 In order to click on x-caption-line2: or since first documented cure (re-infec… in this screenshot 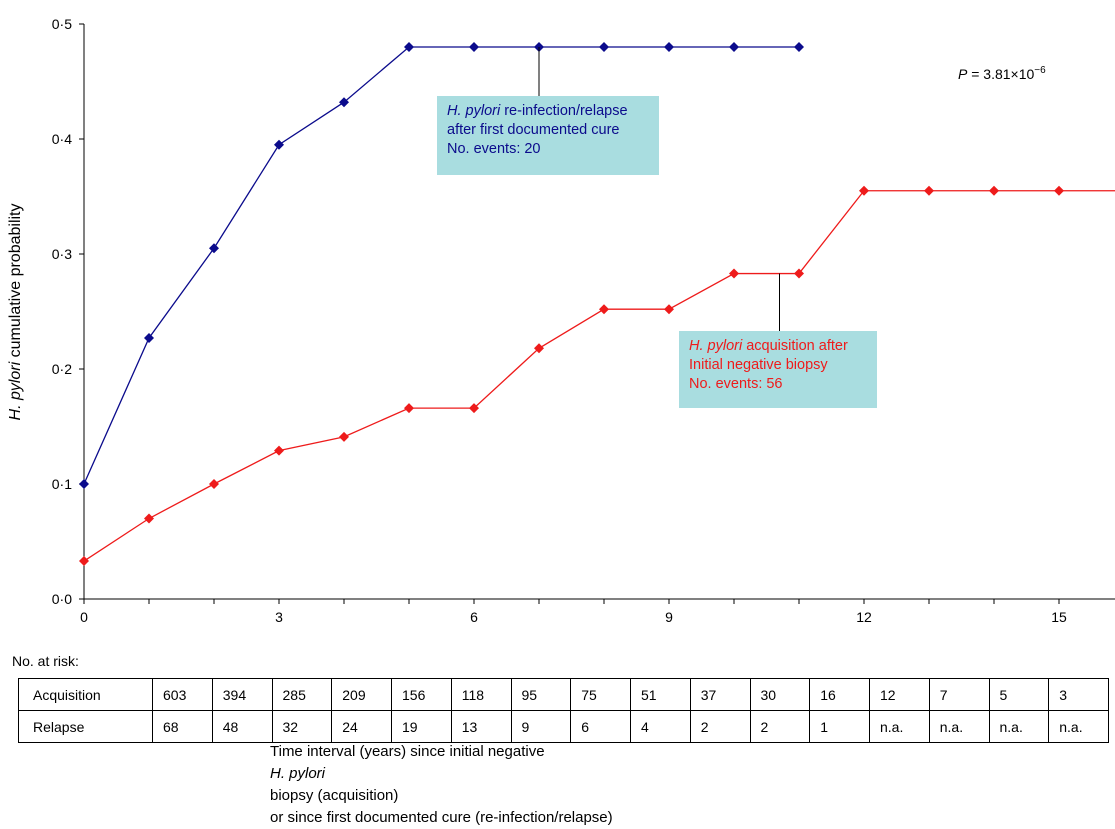, I will do `click(441, 817)`.